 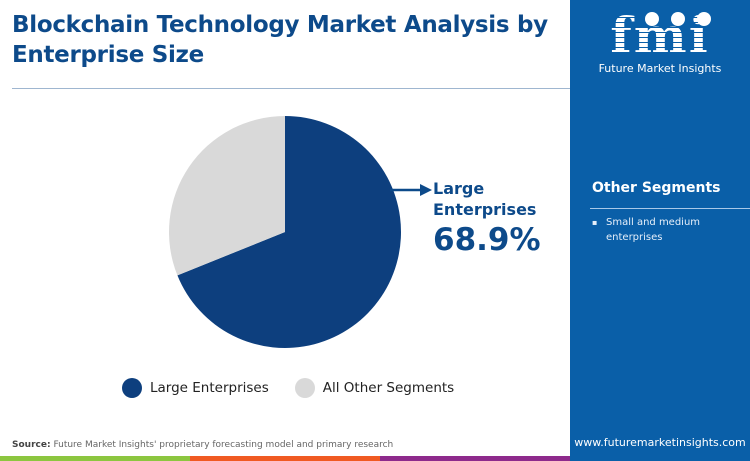 What do you see at coordinates (31, 445) in the screenshot?
I see `source-label: Source:` at bounding box center [31, 445].